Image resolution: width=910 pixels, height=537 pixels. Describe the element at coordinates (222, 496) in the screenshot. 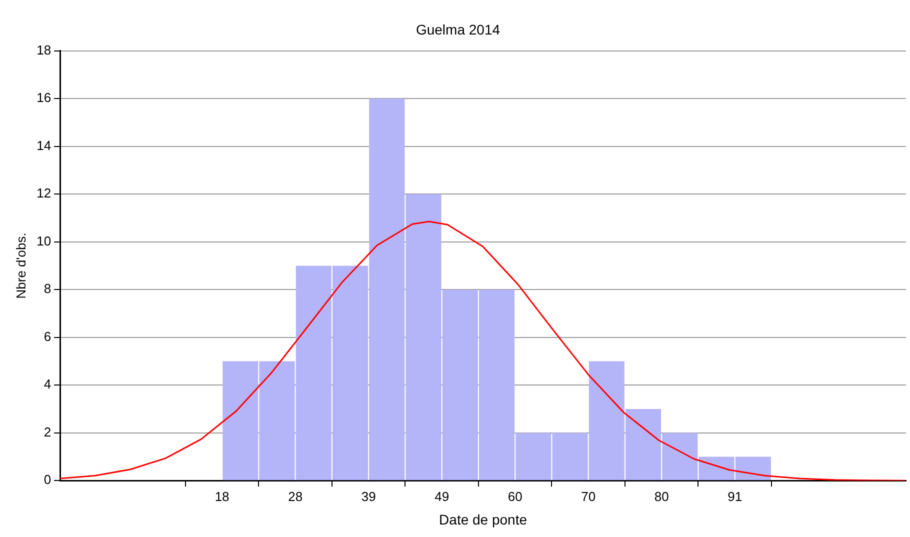

I see `x-tick-label: 18` at that location.